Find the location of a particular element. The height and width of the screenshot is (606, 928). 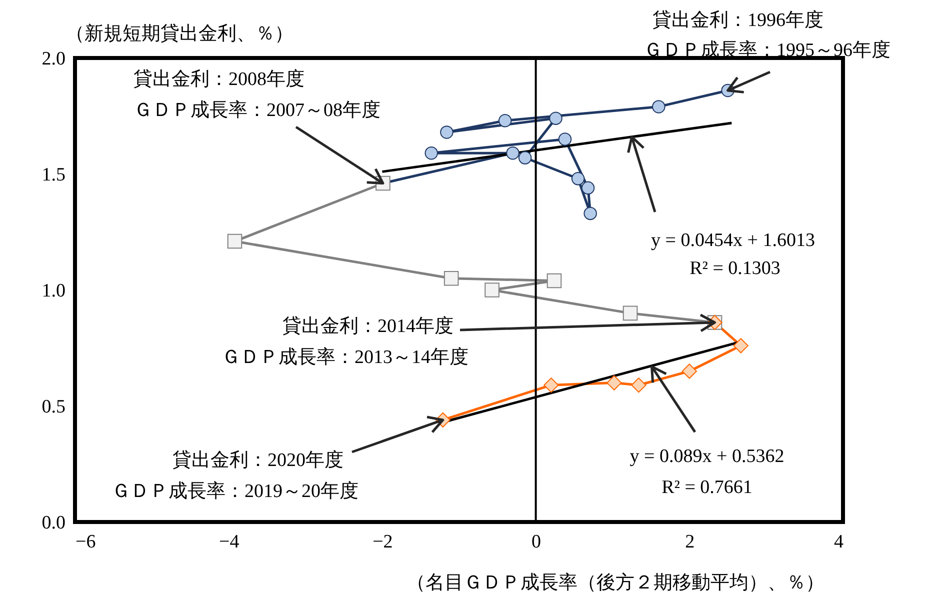

annotation: 貸出金利：2014年度 is located at coordinates (368, 326).